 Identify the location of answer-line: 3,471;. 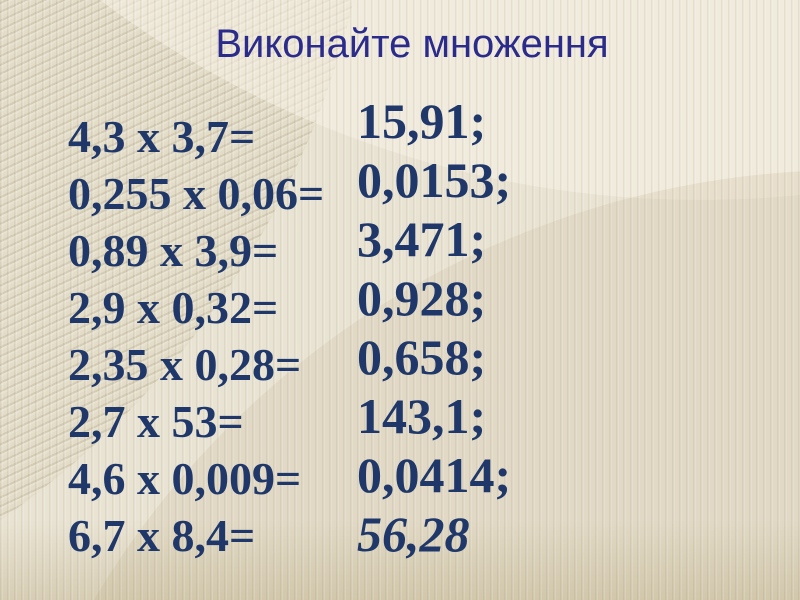
(422, 239).